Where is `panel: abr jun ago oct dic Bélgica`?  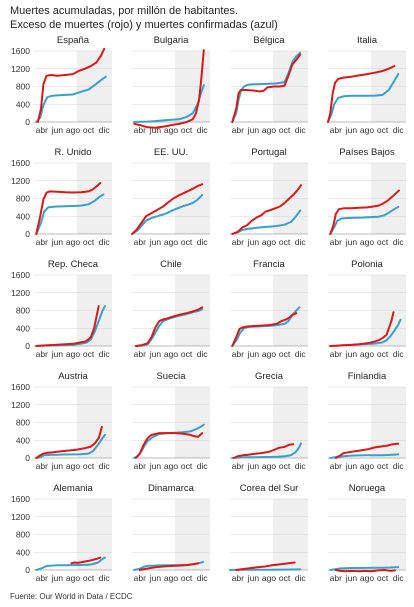 panel: abr jun ago oct dic Bélgica is located at coordinates (269, 85).